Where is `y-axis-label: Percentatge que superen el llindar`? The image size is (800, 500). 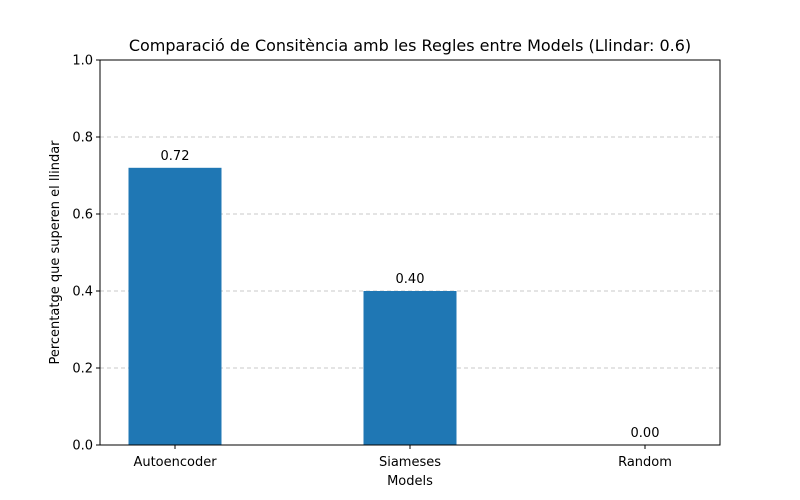 y-axis-label: Percentatge que superen el llindar is located at coordinates (55, 252).